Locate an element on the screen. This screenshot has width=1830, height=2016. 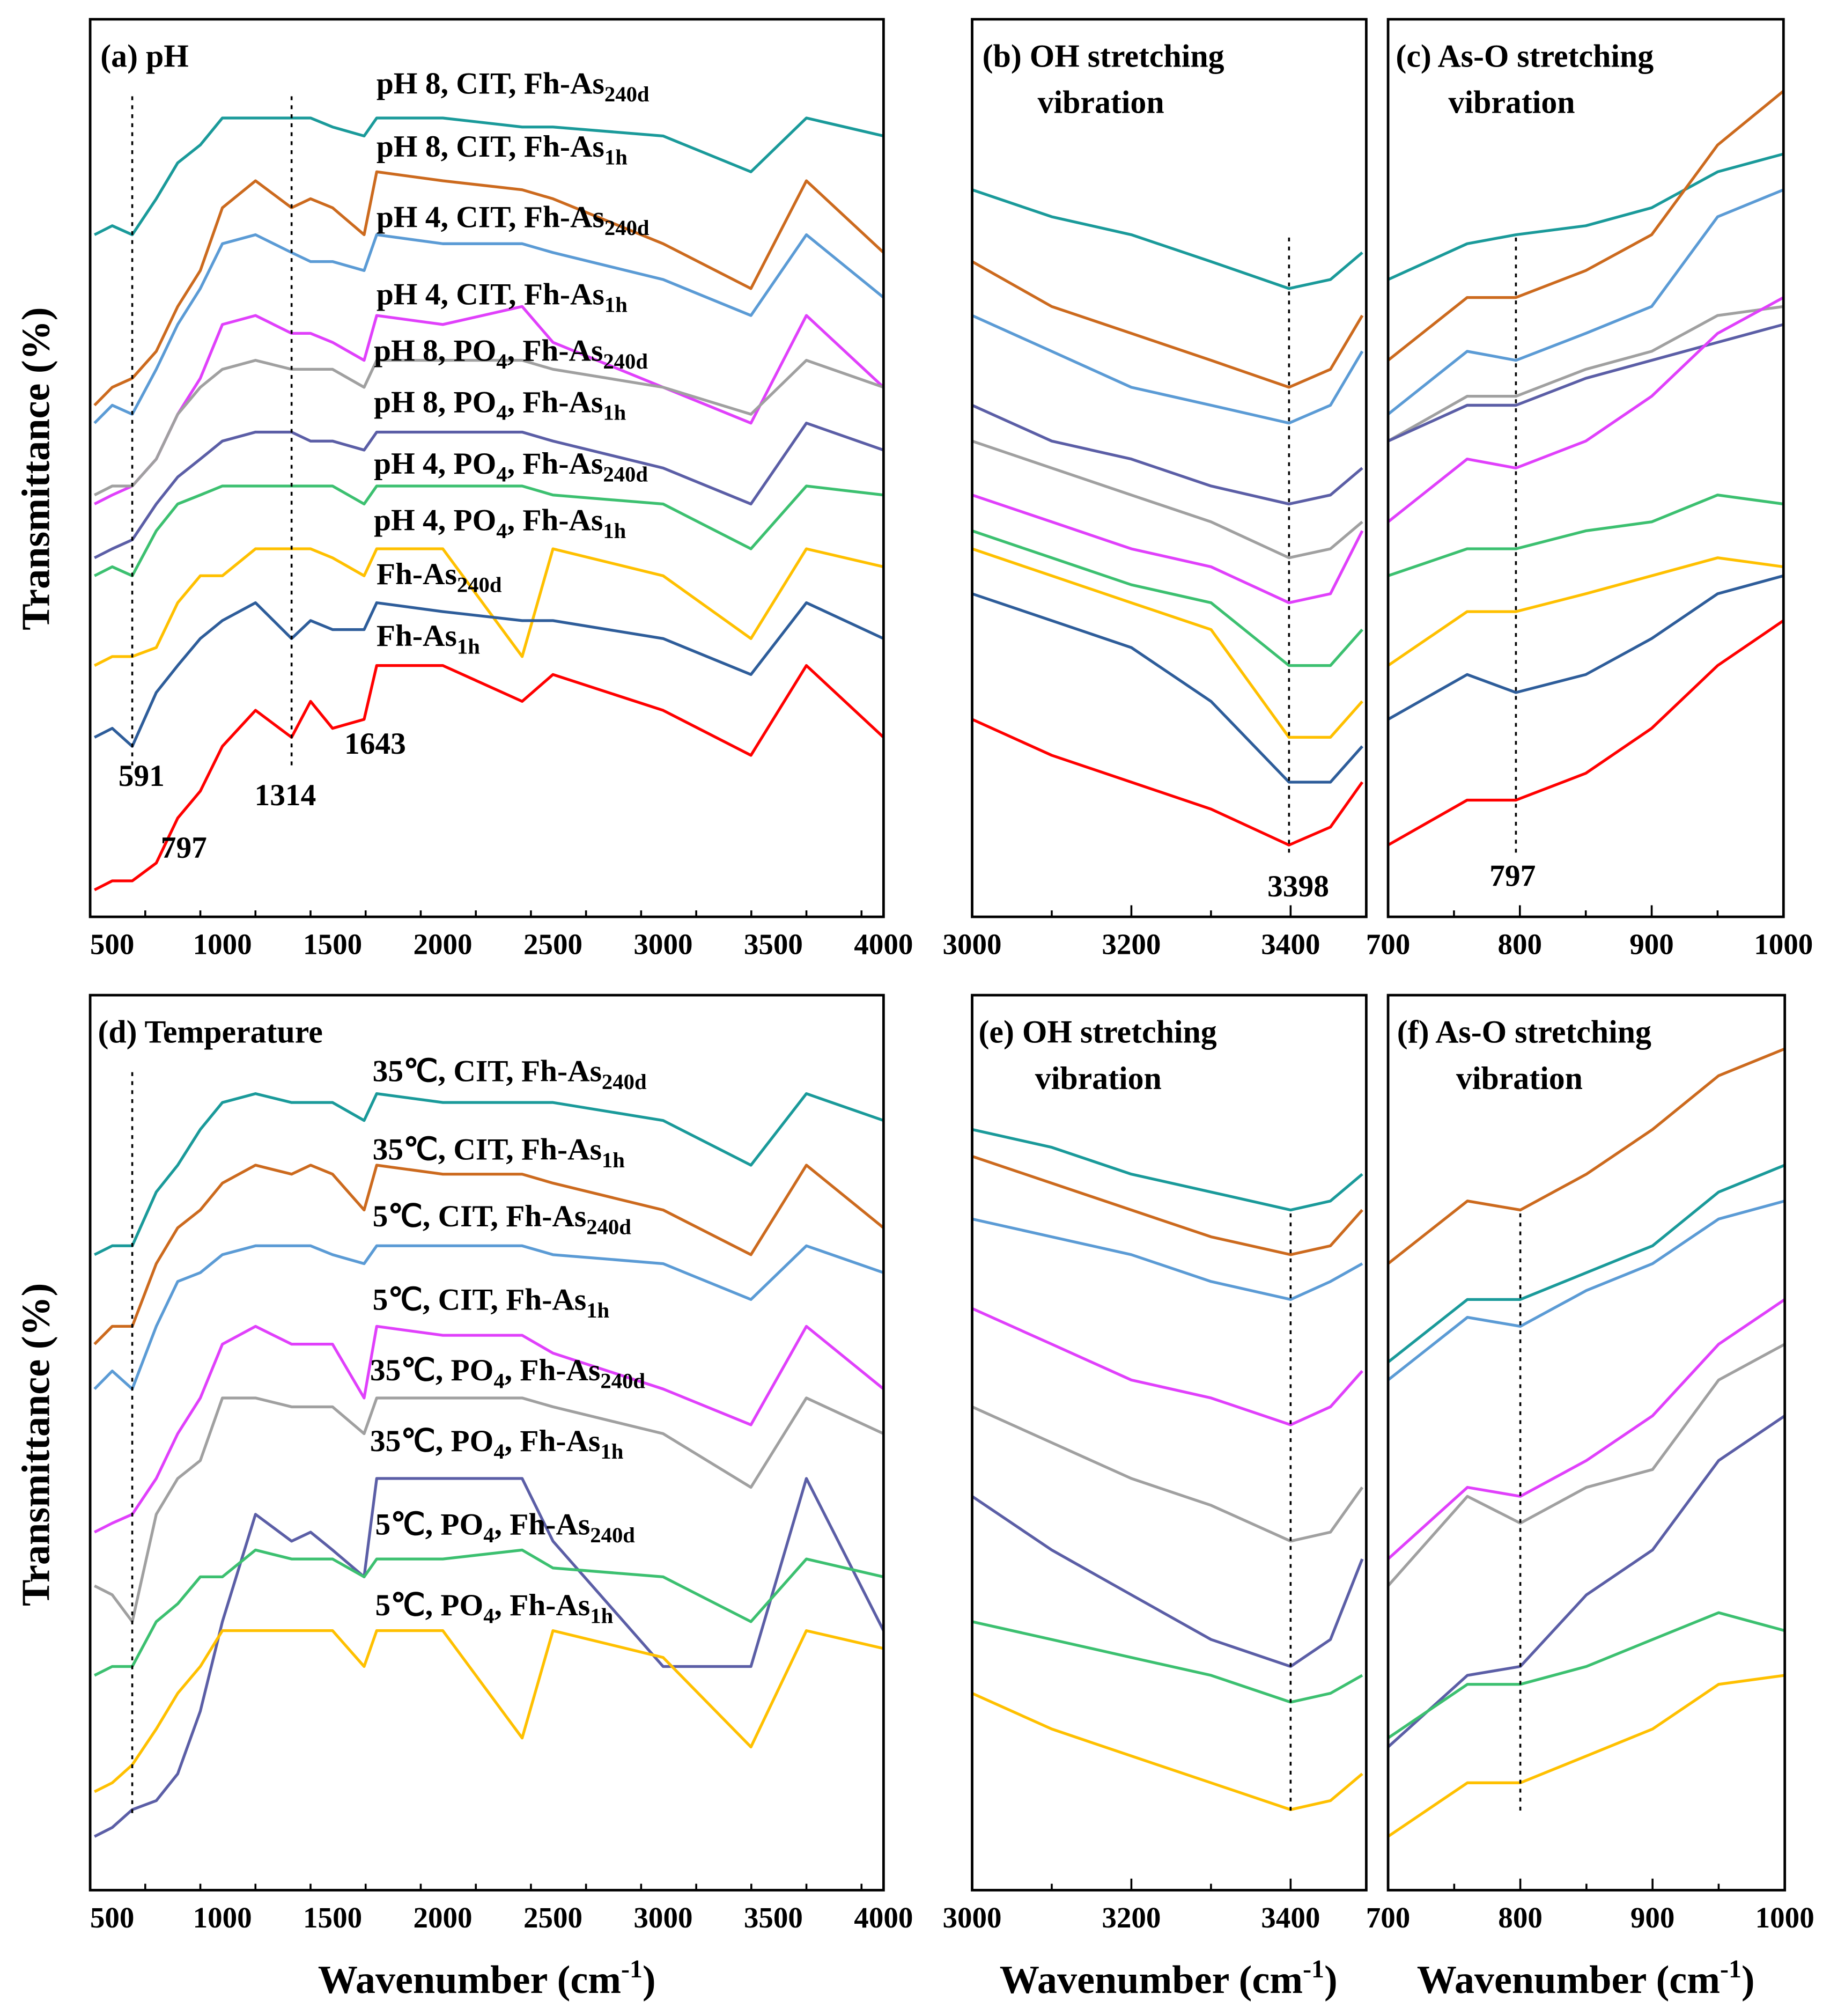
peak-annotation: 1314 is located at coordinates (285, 795).